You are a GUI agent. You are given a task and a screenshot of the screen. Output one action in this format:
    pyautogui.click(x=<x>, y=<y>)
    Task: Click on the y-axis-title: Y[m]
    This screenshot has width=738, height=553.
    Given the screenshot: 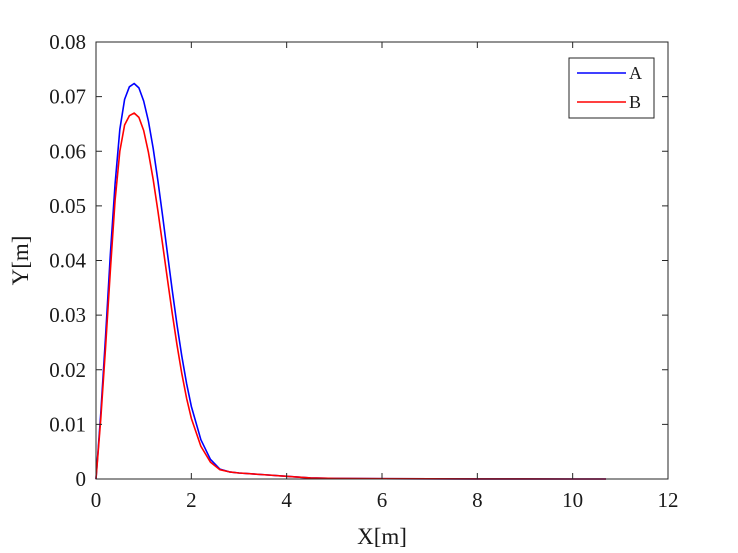 What is the action you would take?
    pyautogui.click(x=20, y=261)
    